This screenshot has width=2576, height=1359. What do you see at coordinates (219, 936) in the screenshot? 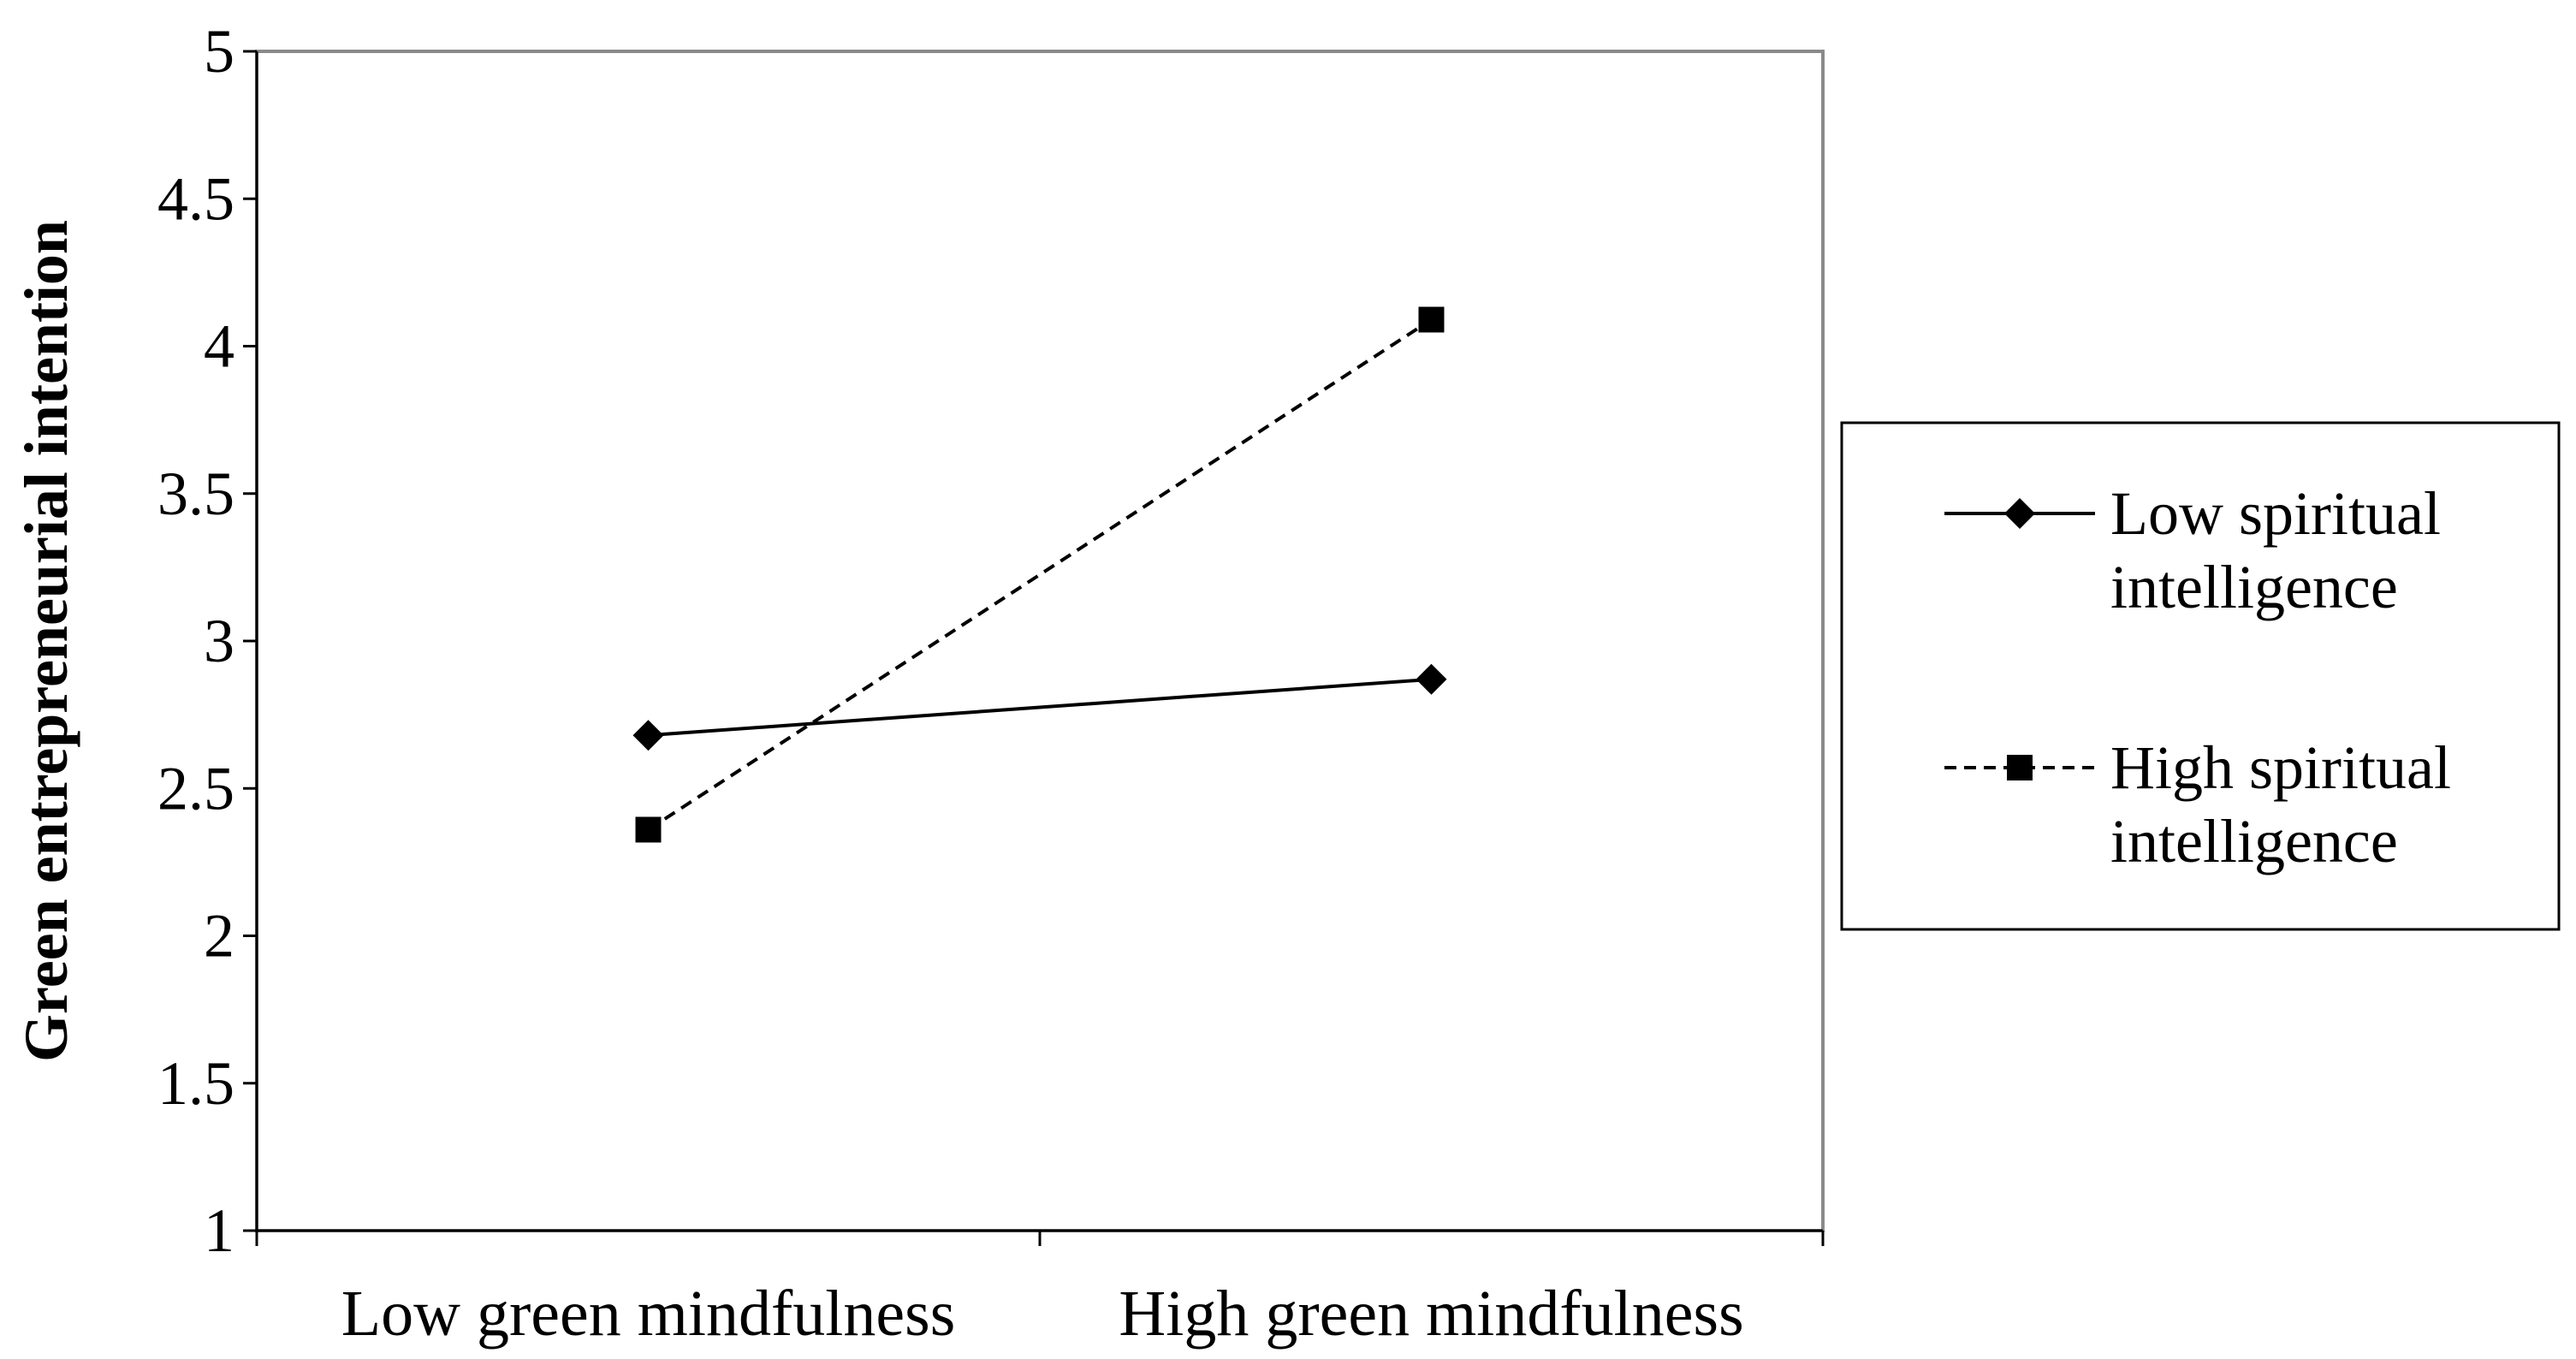
I see `y-tick-label: 2` at bounding box center [219, 936].